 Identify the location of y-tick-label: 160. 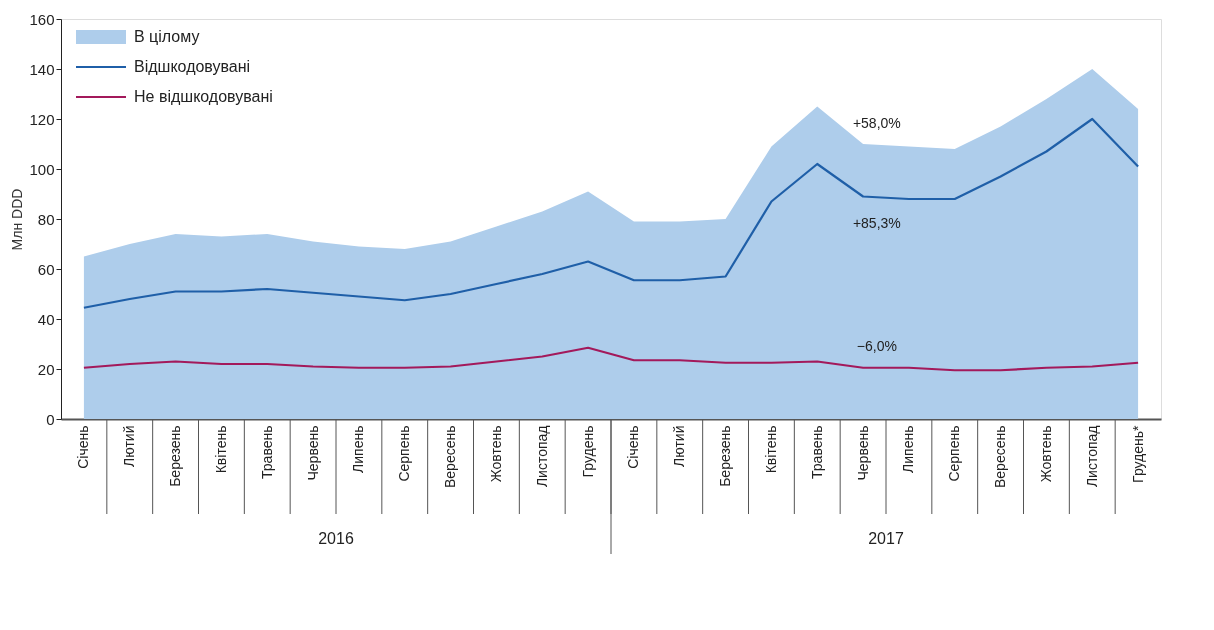
(42, 19).